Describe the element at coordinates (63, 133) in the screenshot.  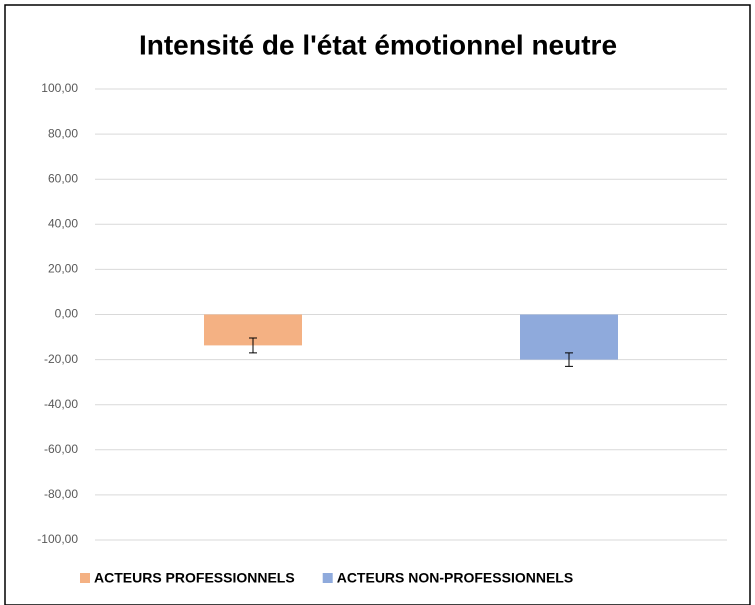
I see `y-tick-label: 80,00` at that location.